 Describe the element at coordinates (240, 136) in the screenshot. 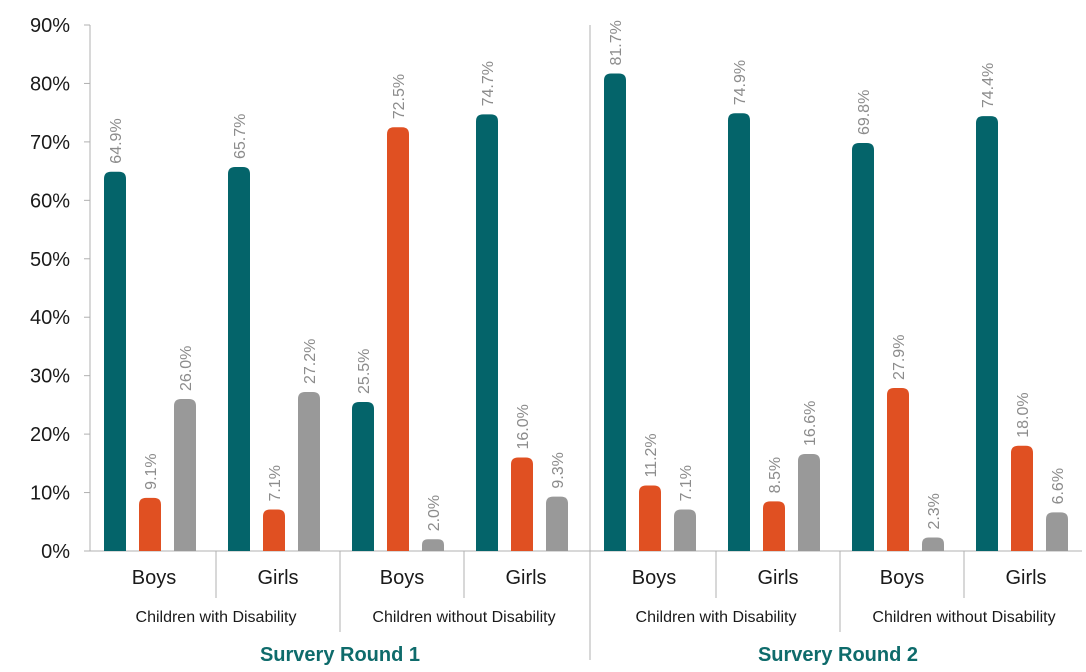

I see `data-label: 65.7%` at that location.